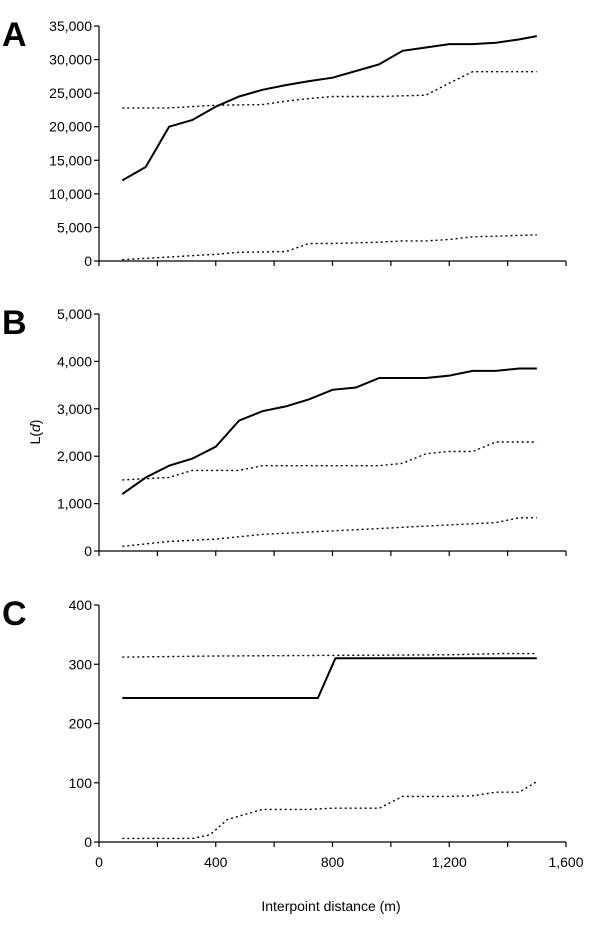 The image size is (600, 926). Describe the element at coordinates (70, 194) in the screenshot. I see `y-tick-label: 10,000` at that location.